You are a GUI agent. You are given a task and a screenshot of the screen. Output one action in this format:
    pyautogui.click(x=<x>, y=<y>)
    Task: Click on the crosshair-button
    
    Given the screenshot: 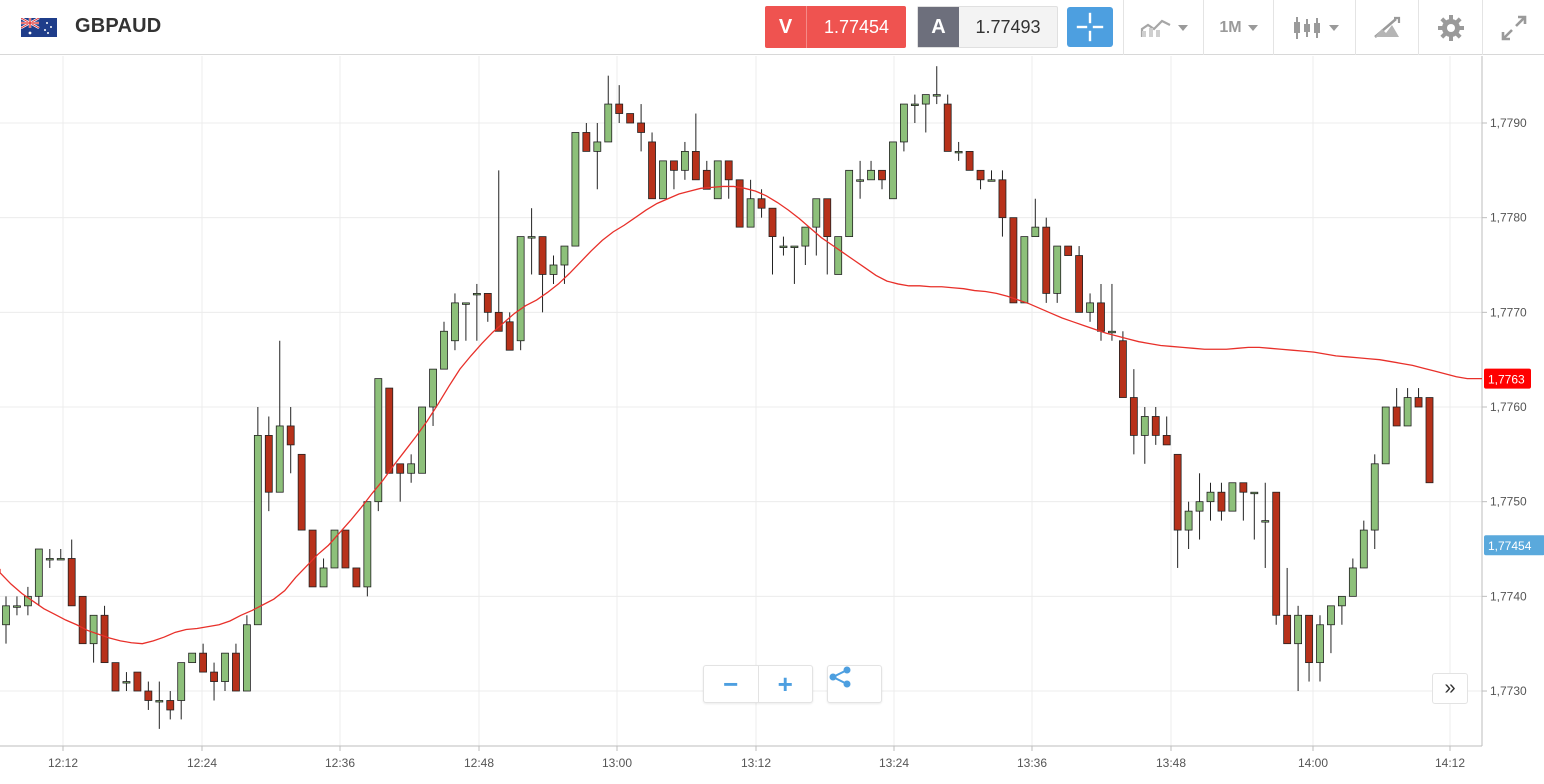 What is the action you would take?
    pyautogui.click(x=1090, y=27)
    